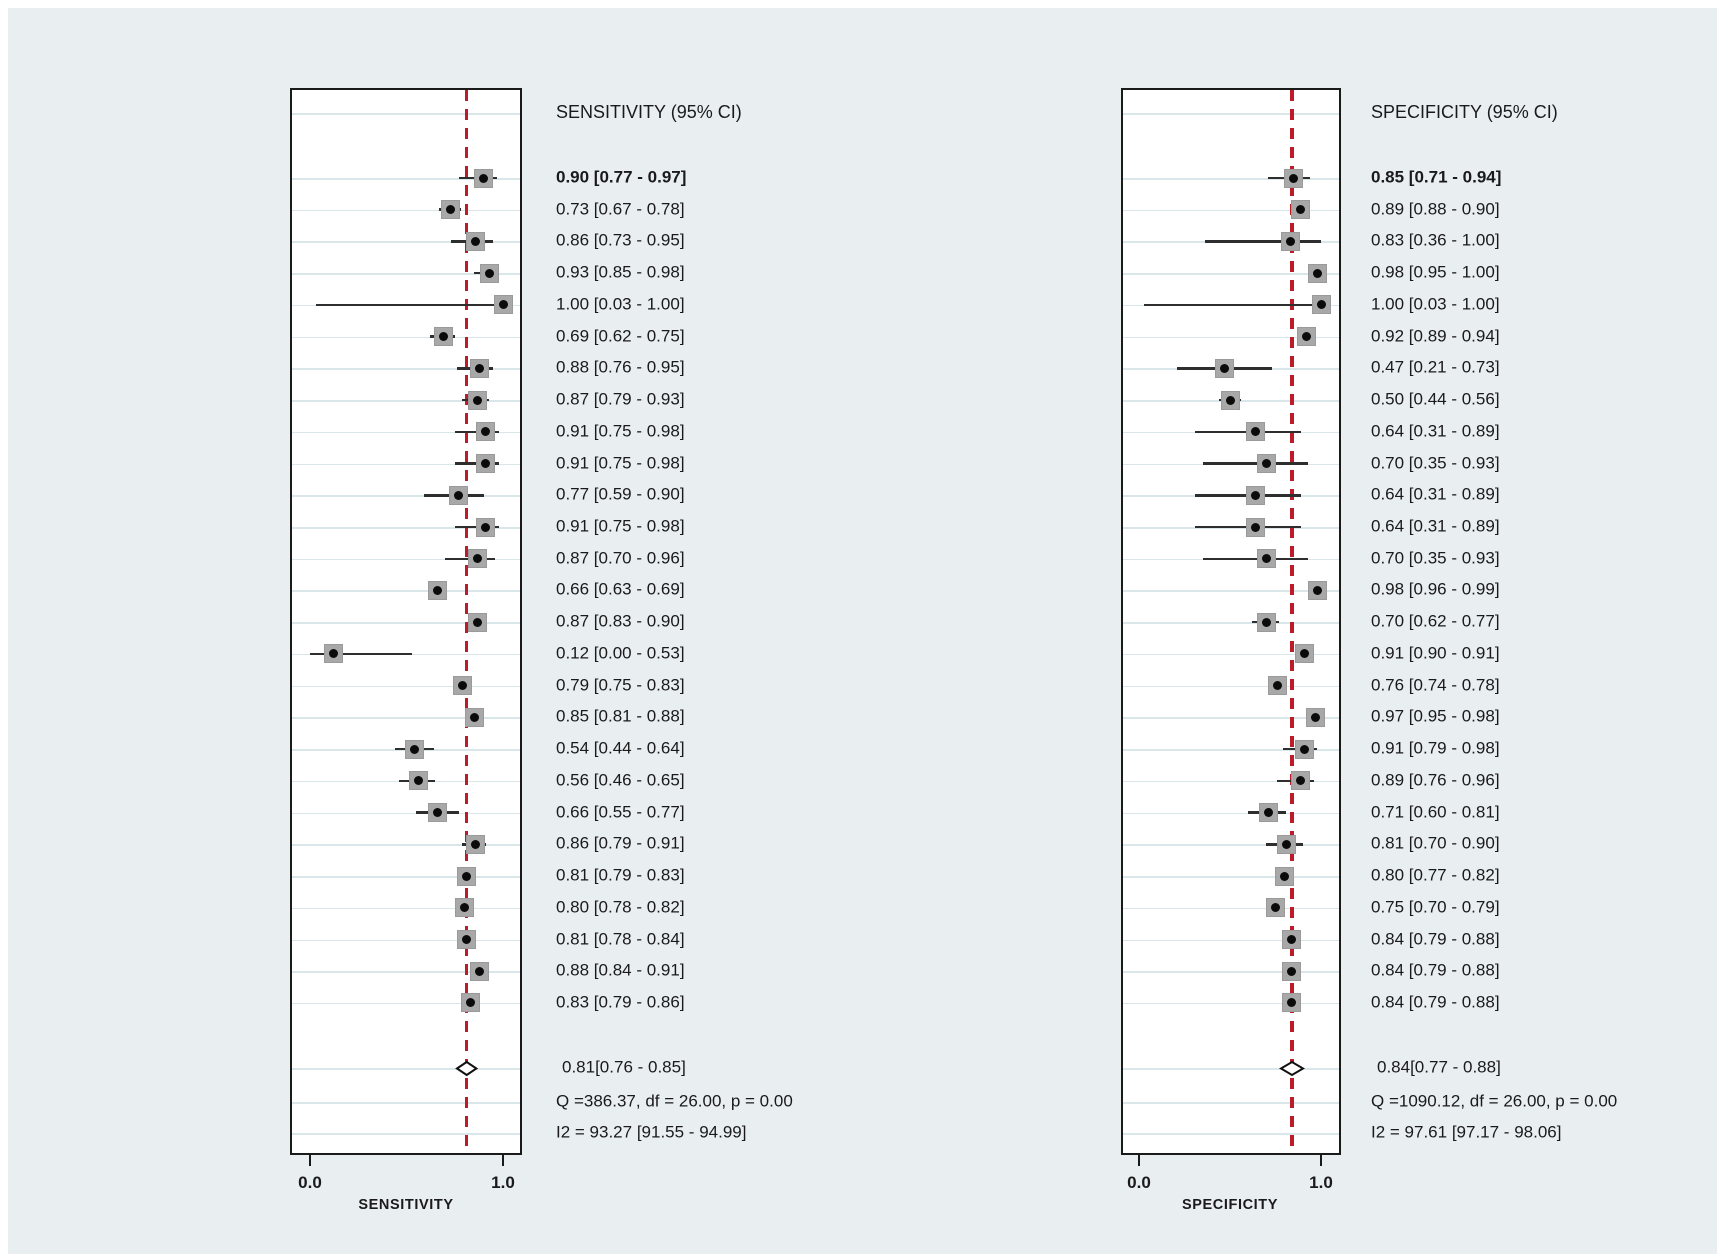 This screenshot has width=1725, height=1254. I want to click on study-row-label: 0.87 [0.79 - 0.93], so click(620, 399).